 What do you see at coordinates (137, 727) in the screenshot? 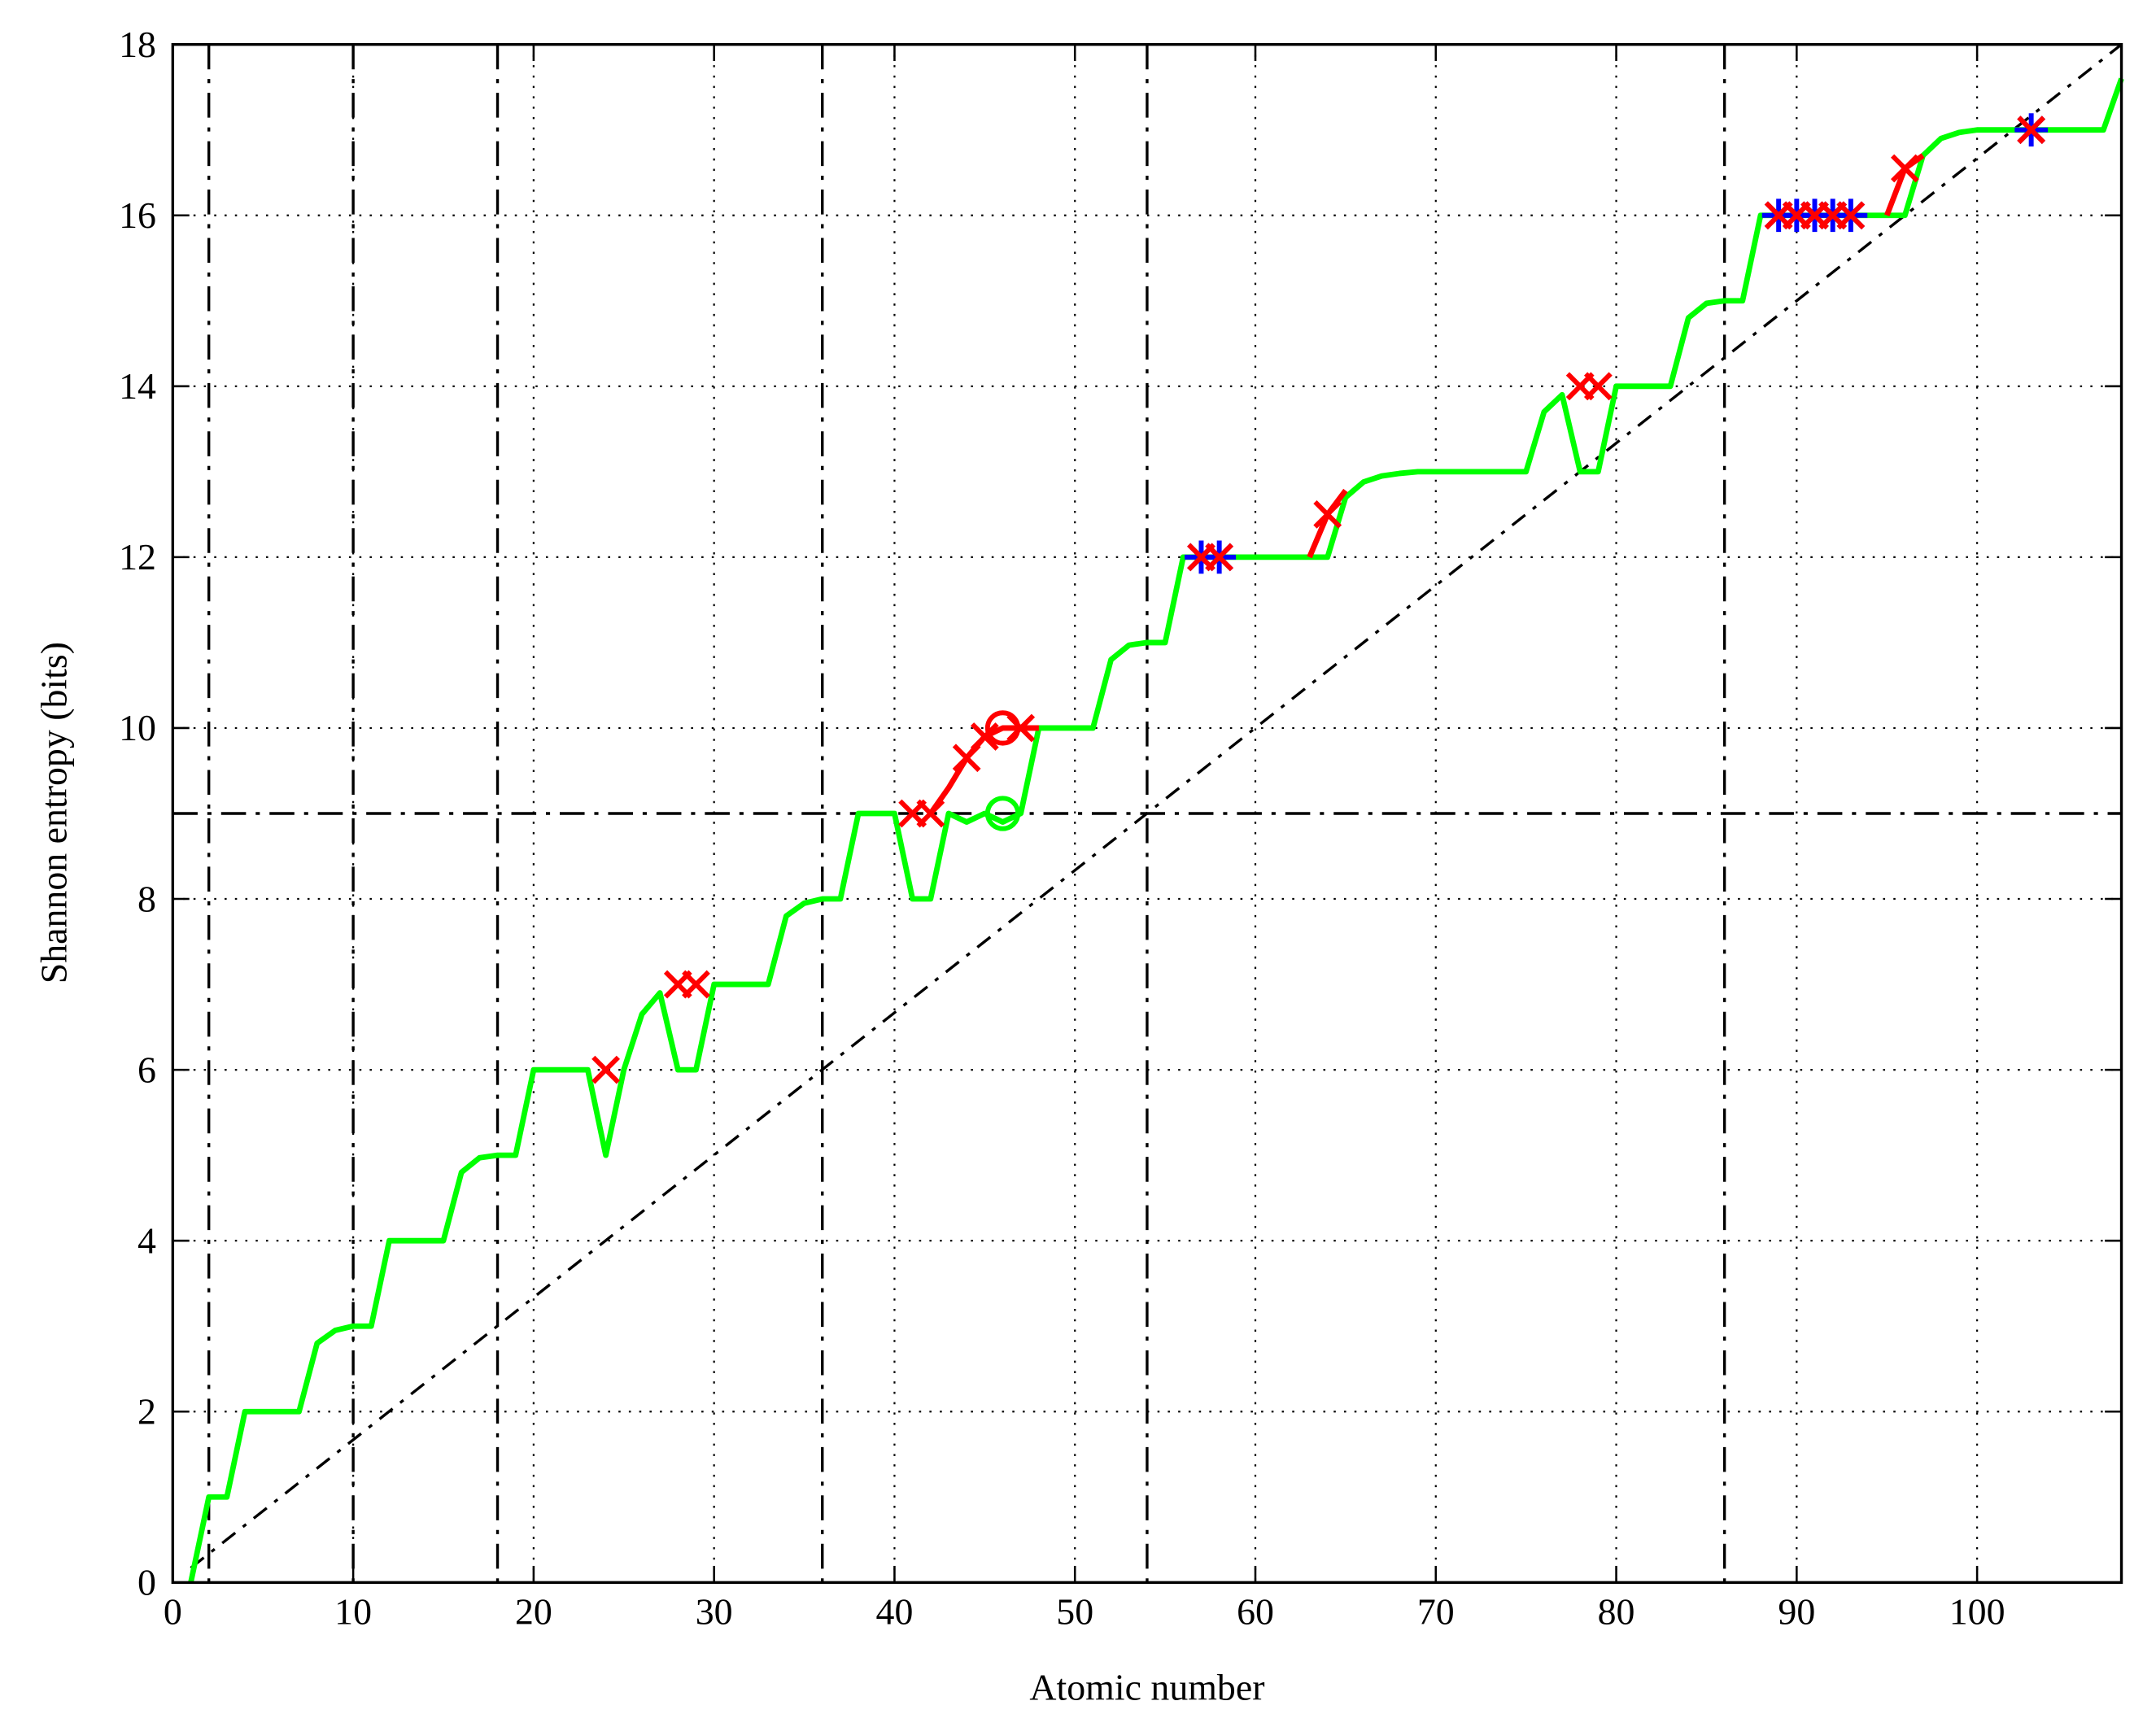
I see `y-tick-label: 10` at bounding box center [137, 727].